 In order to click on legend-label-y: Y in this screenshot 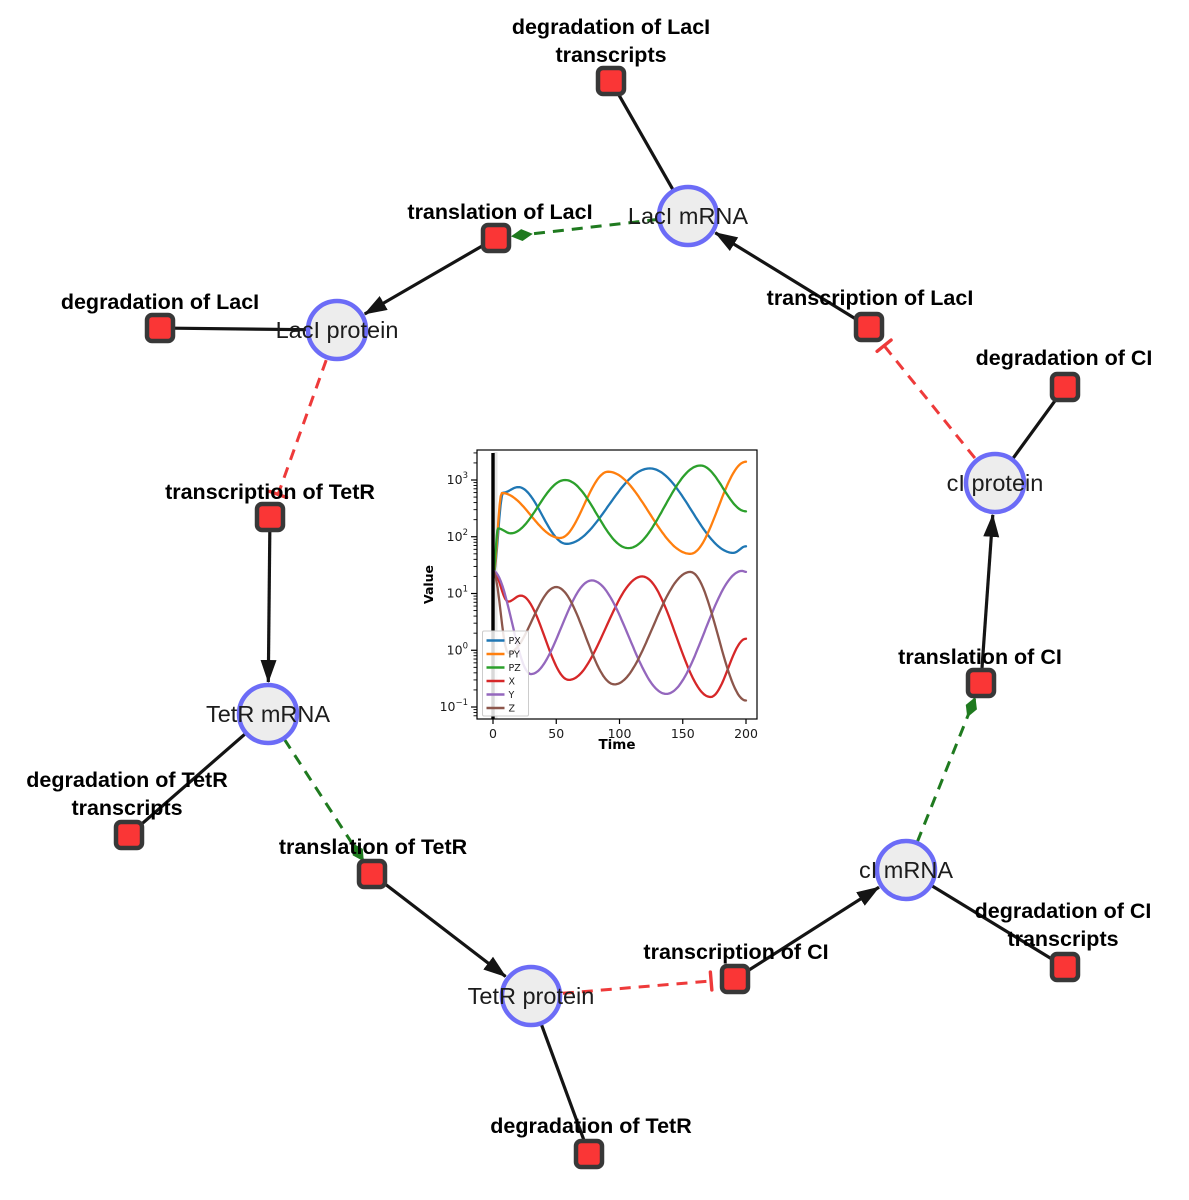, I will do `click(511, 695)`.